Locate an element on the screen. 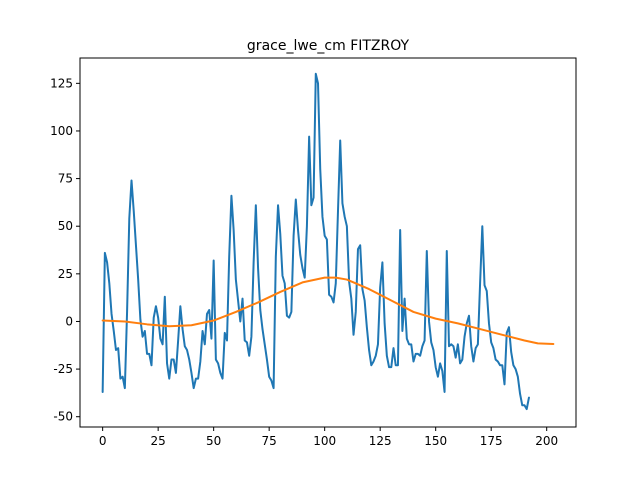 The width and height of the screenshot is (640, 484). x-tick-label: 100 is located at coordinates (324, 441).